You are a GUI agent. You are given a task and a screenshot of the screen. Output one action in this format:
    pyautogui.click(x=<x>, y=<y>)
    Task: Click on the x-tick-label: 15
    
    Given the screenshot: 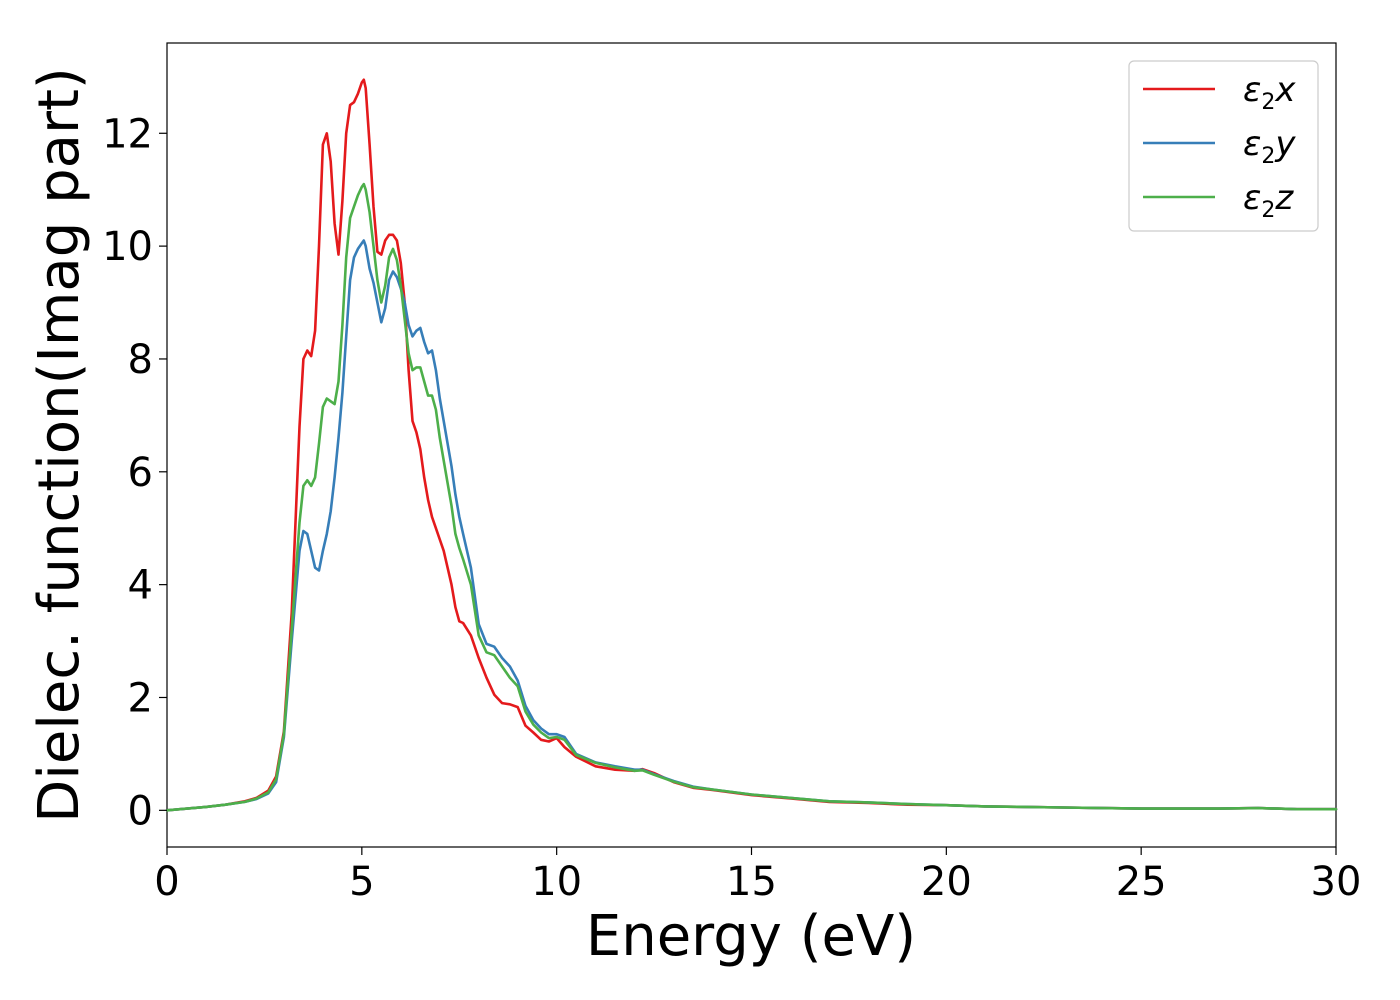 What is the action you would take?
    pyautogui.click(x=751, y=882)
    